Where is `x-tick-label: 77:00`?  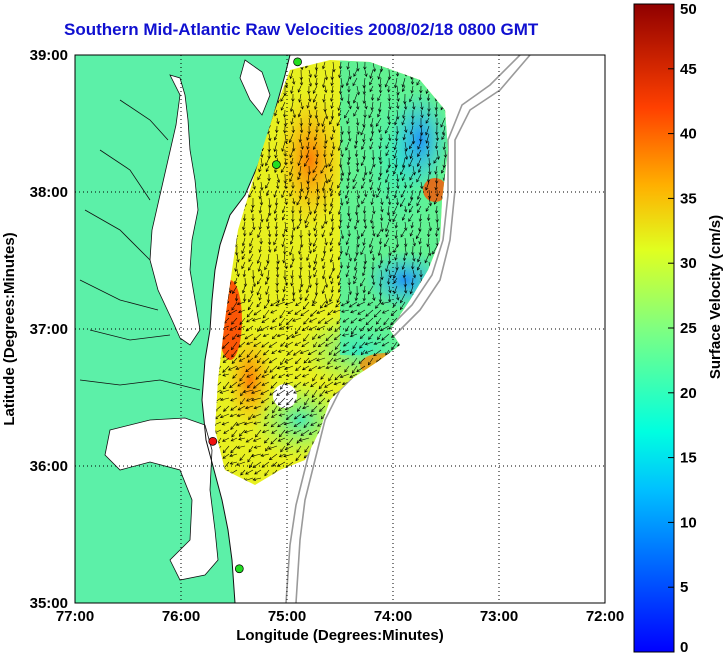 x-tick-label: 77:00 is located at coordinates (75, 616).